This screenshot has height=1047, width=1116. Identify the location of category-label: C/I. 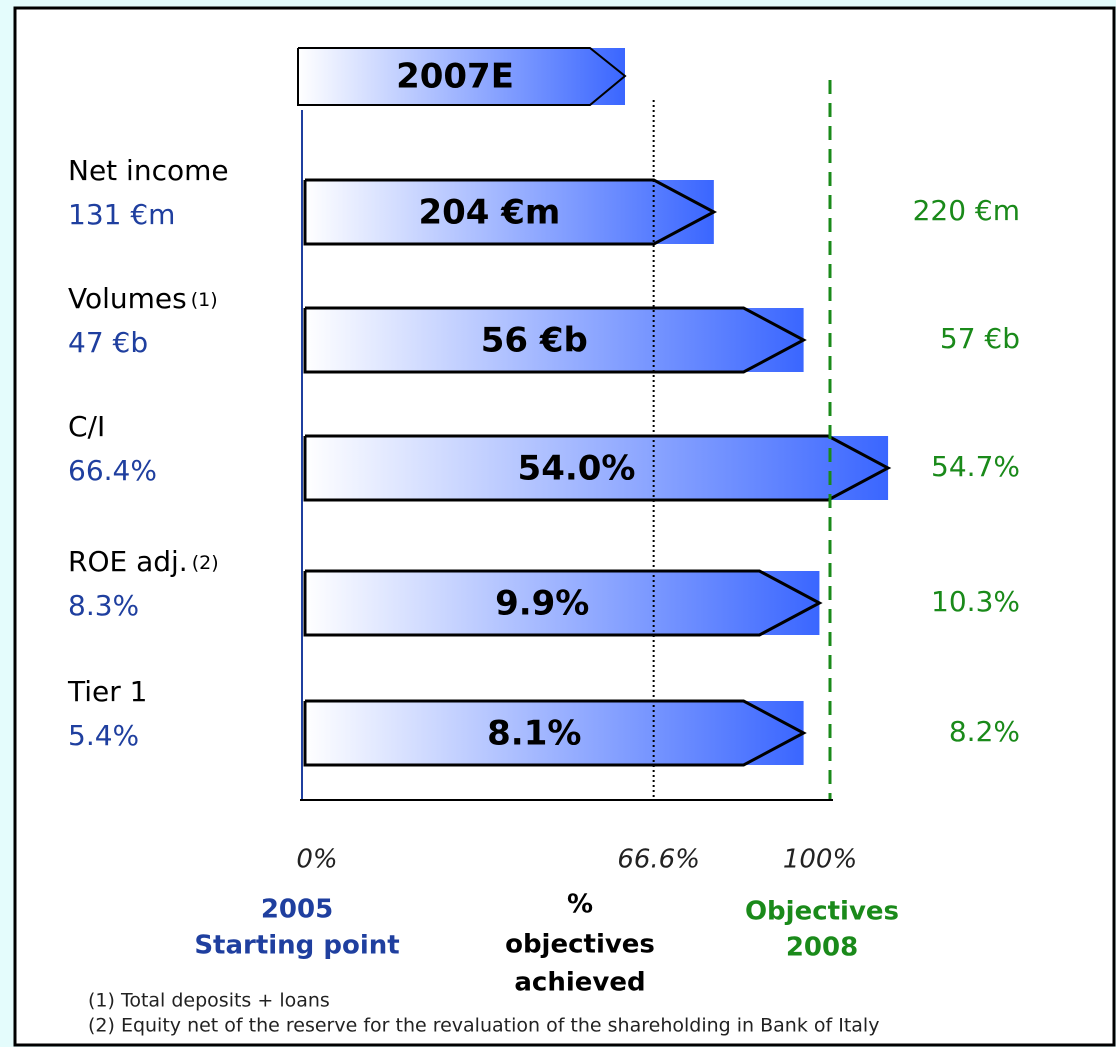
(86, 426).